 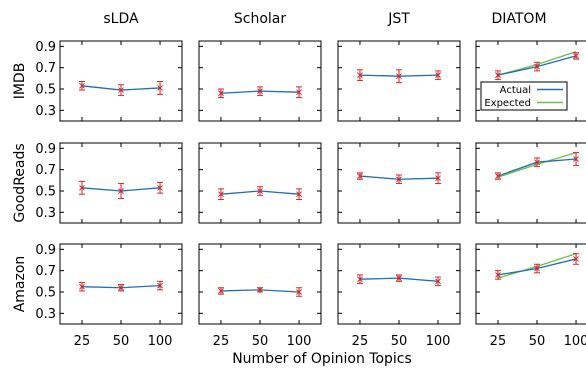 I want to click on x-axis-label: Number of Opinion Topics, so click(x=322, y=359).